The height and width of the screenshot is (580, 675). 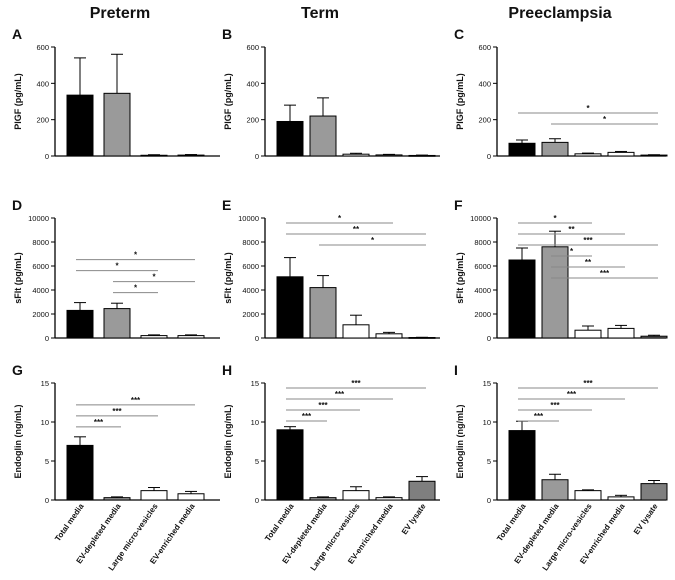 What do you see at coordinates (456, 370) in the screenshot?
I see `panel-letter: I` at bounding box center [456, 370].